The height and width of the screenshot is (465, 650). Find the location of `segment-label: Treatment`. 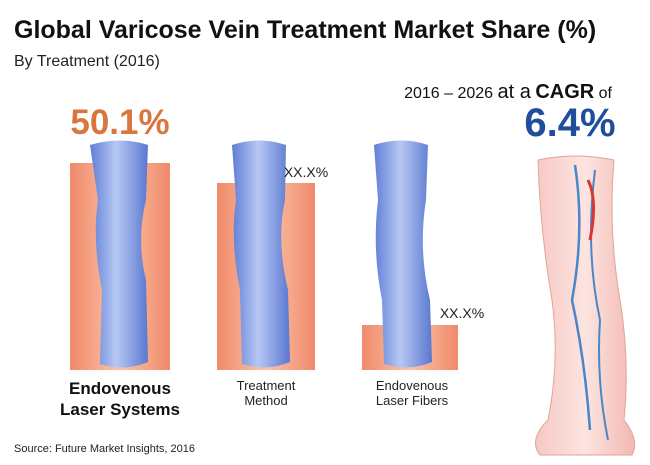

segment-label: Treatment is located at coordinates (266, 385).